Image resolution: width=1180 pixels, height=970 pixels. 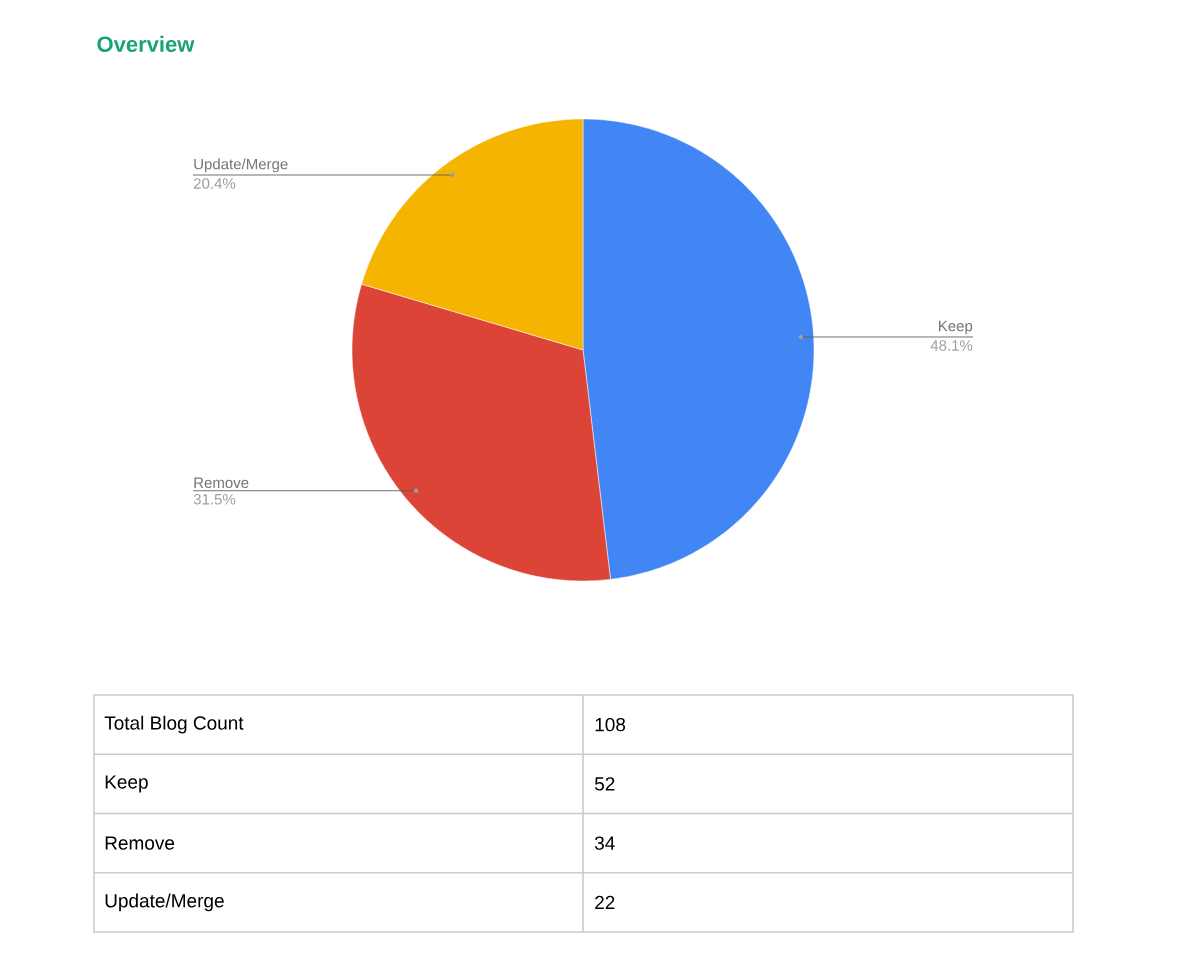 What do you see at coordinates (140, 843) in the screenshot?
I see `category-label: Remove` at bounding box center [140, 843].